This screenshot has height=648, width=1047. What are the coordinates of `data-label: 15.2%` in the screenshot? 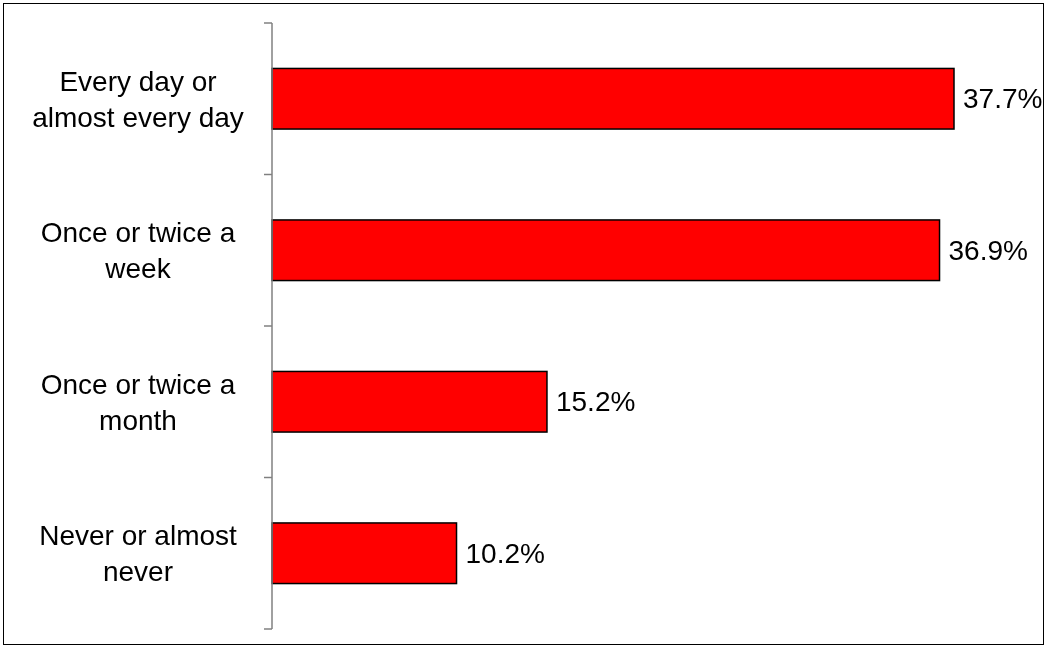 It's located at (595, 402).